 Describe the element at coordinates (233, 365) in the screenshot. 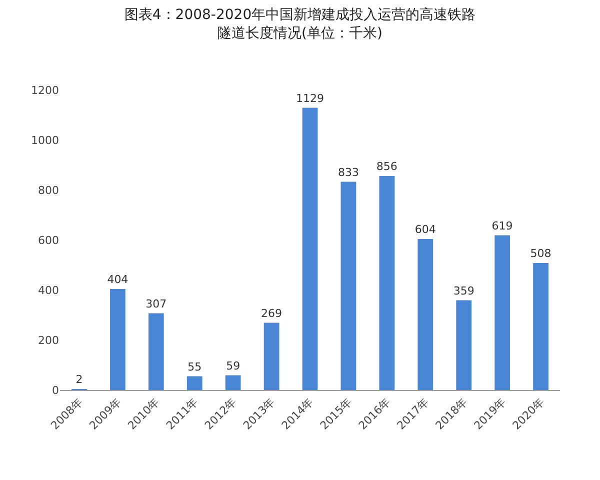

I see `data-label: 59` at that location.